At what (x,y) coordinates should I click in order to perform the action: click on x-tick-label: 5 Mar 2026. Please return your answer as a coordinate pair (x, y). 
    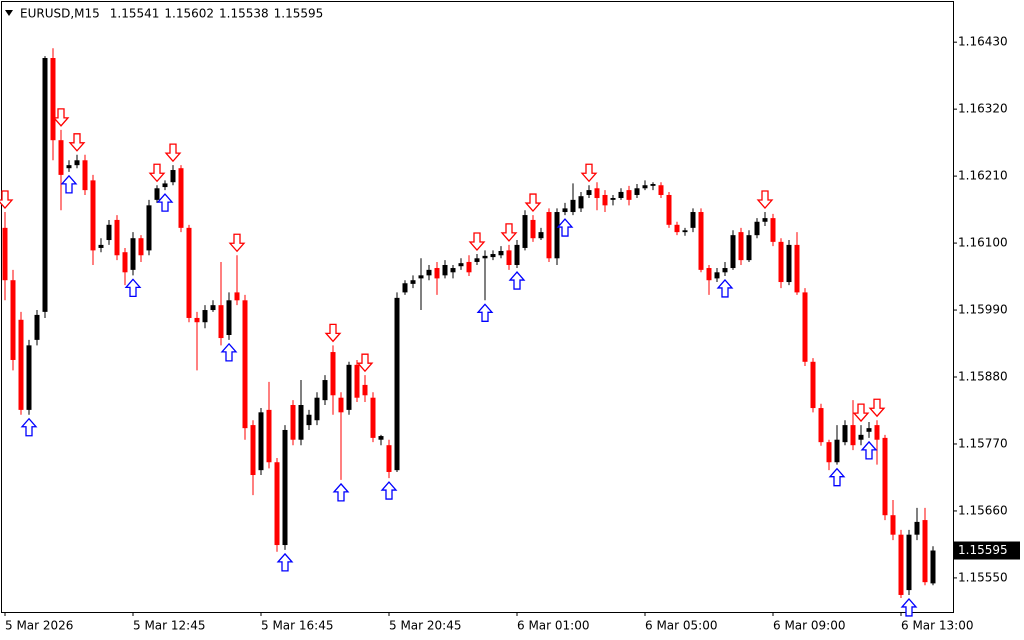
    Looking at the image, I should click on (39, 626).